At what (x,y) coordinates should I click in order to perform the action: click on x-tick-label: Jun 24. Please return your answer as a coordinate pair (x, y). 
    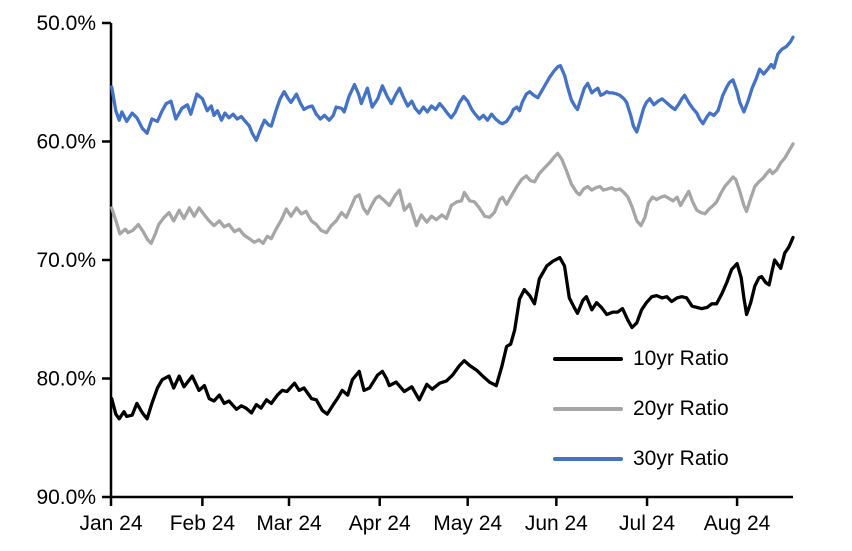
    Looking at the image, I should click on (556, 523).